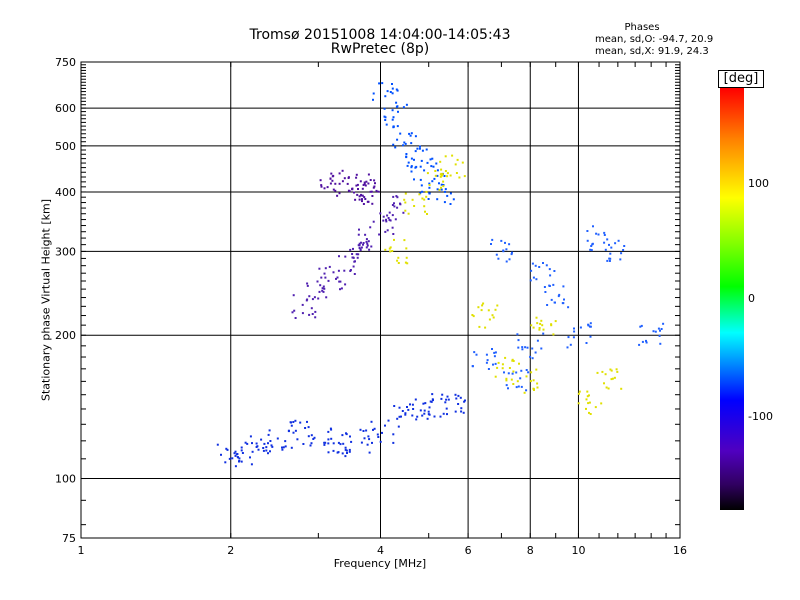 The width and height of the screenshot is (800, 600). Describe the element at coordinates (578, 550) in the screenshot. I see `x-tick-label: 10` at that location.